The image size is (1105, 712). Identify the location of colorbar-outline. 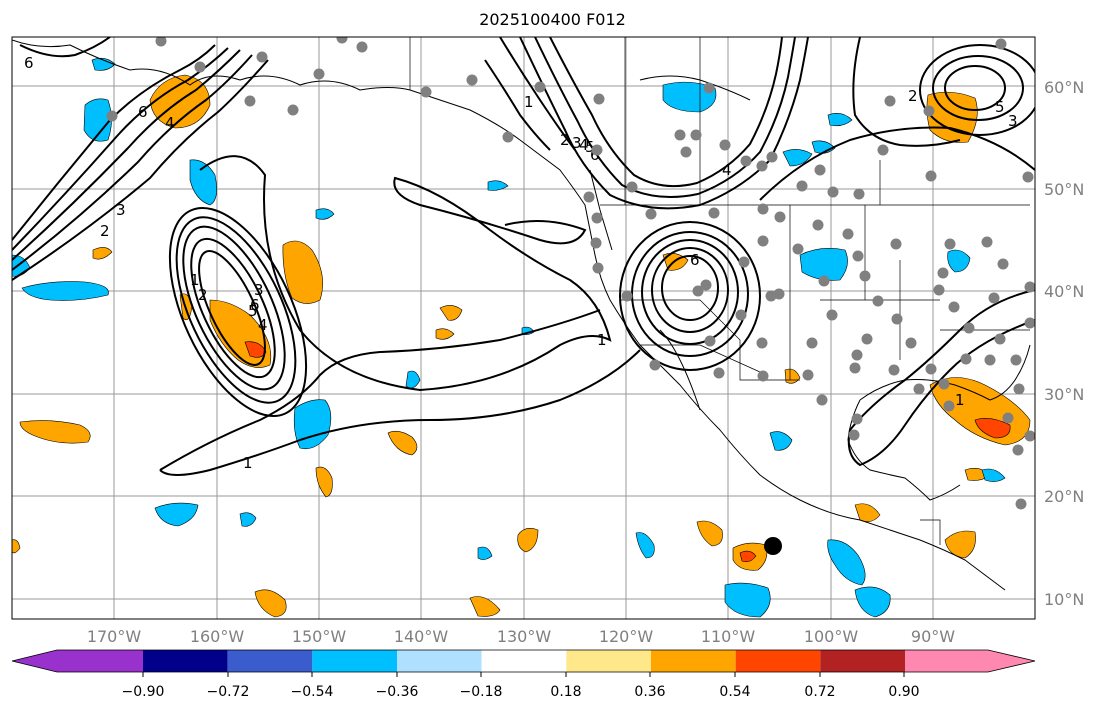
(523, 661).